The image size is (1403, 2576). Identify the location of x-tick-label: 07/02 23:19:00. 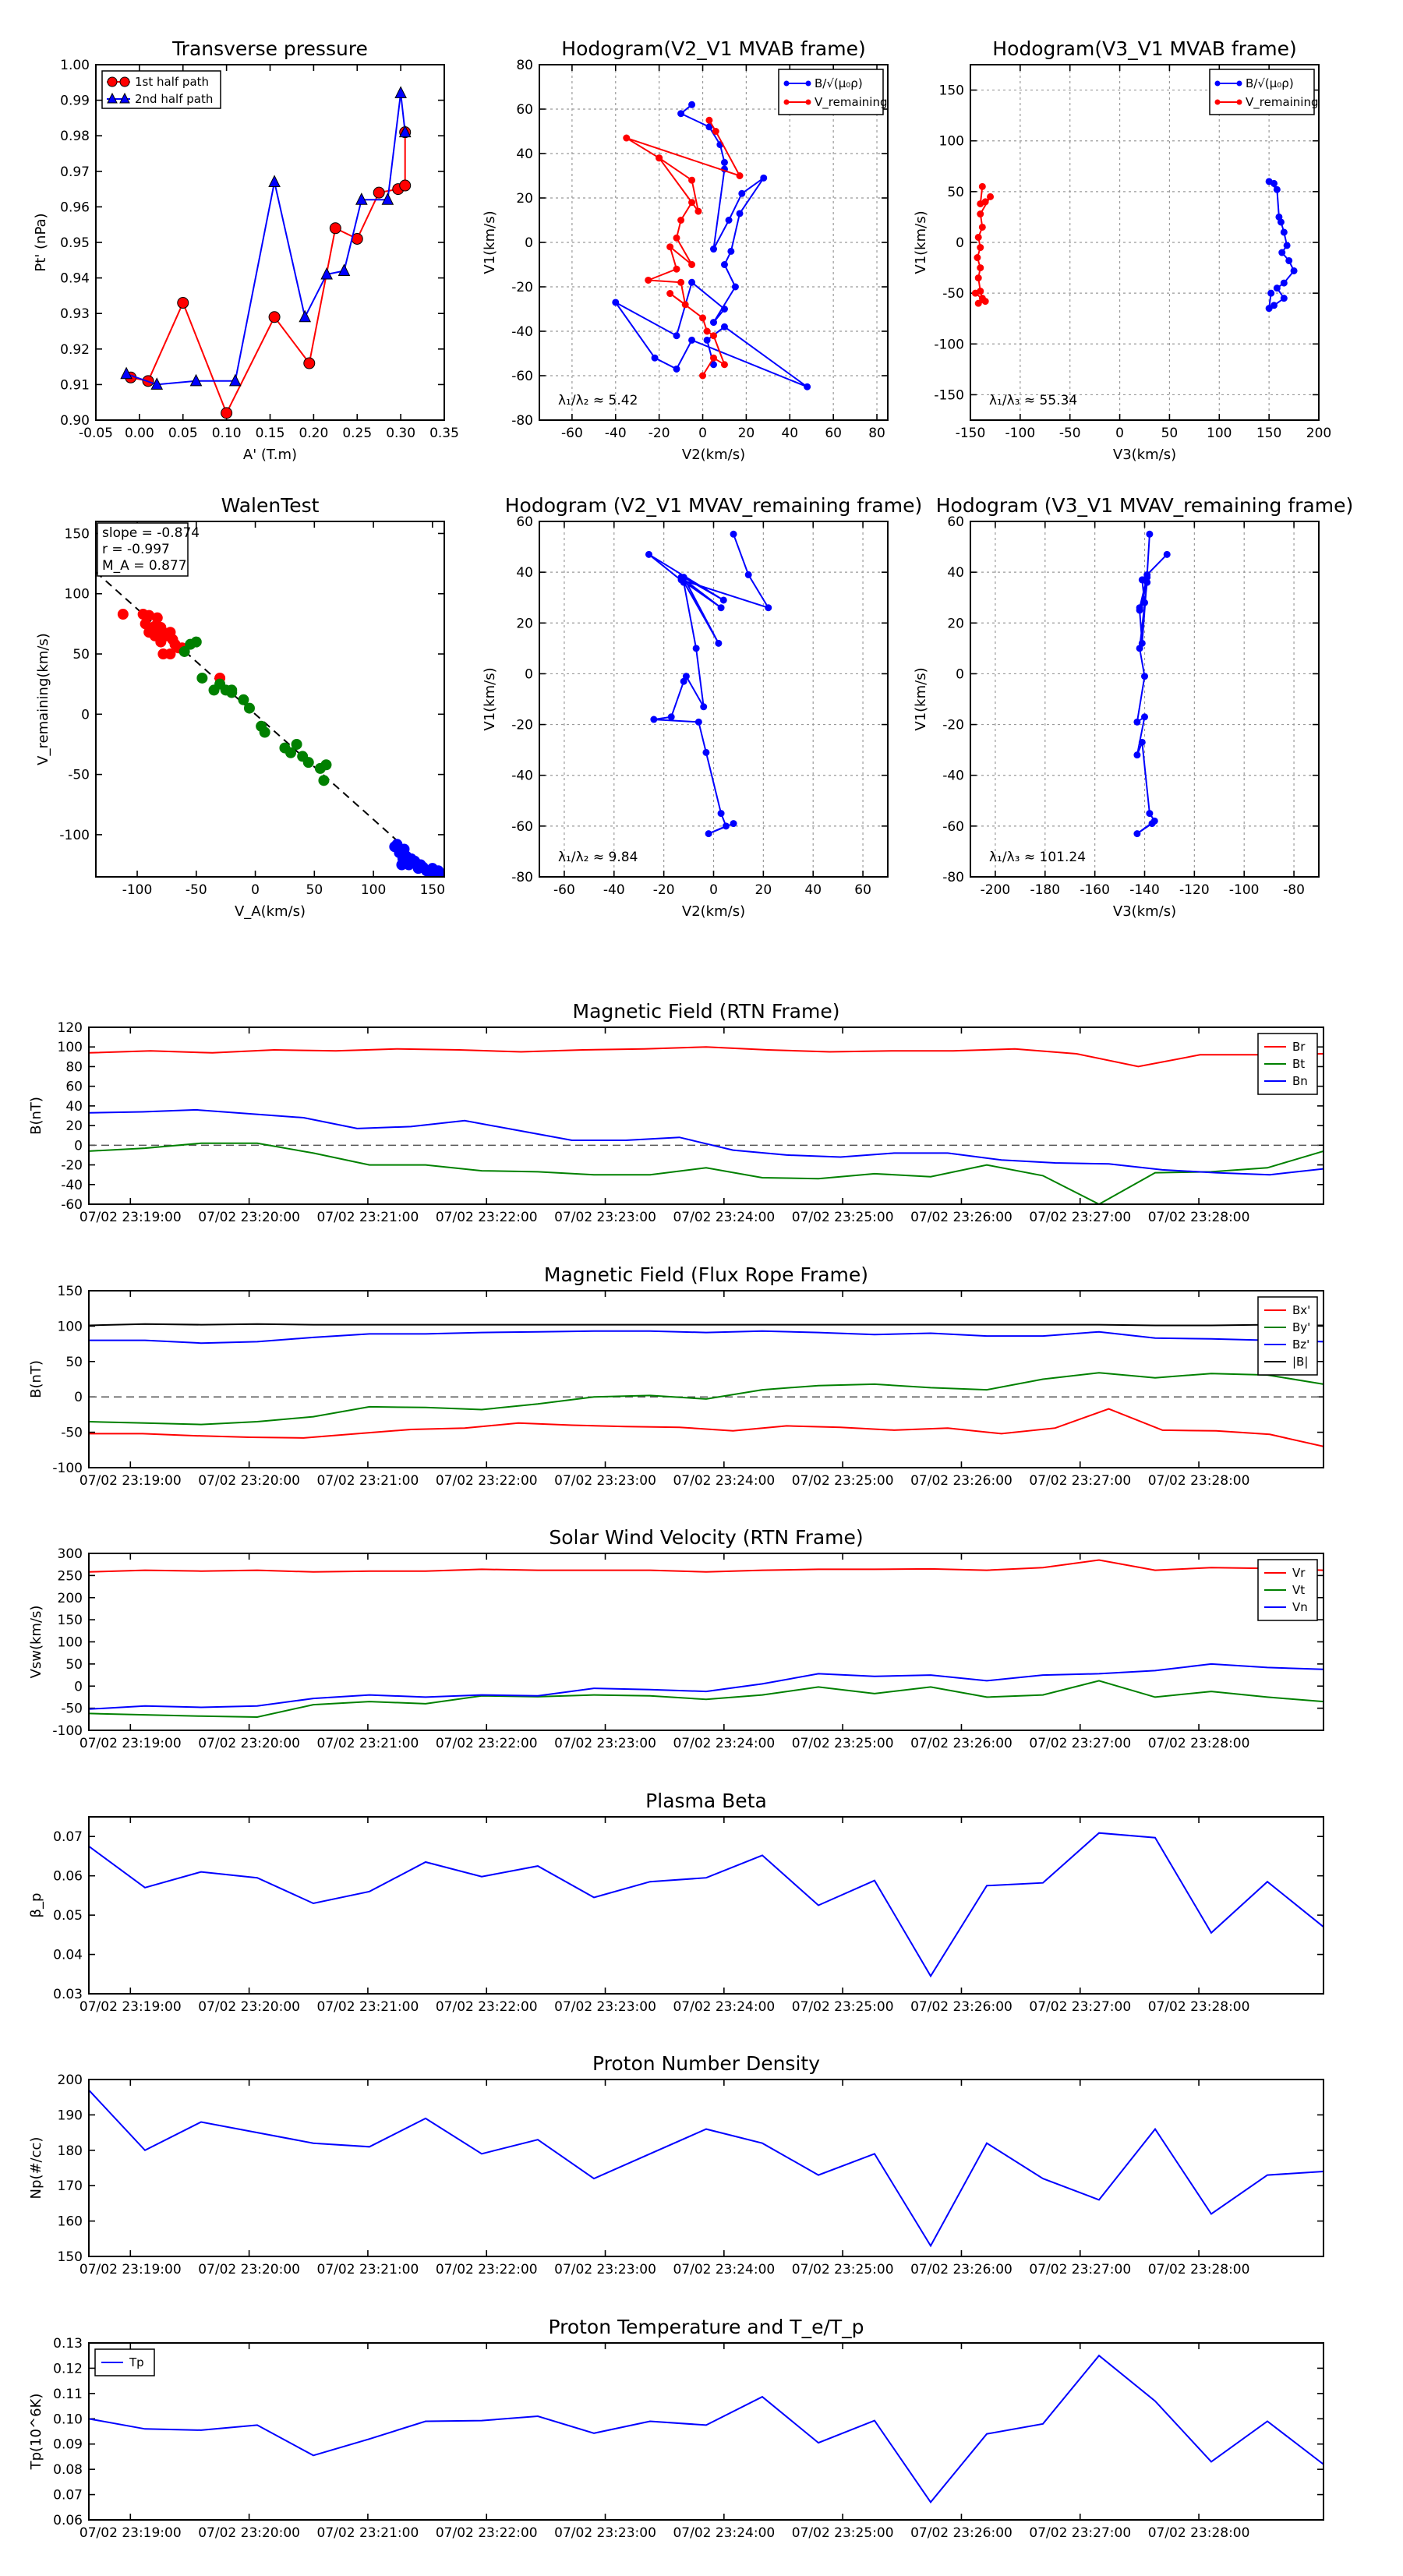
(131, 2533).